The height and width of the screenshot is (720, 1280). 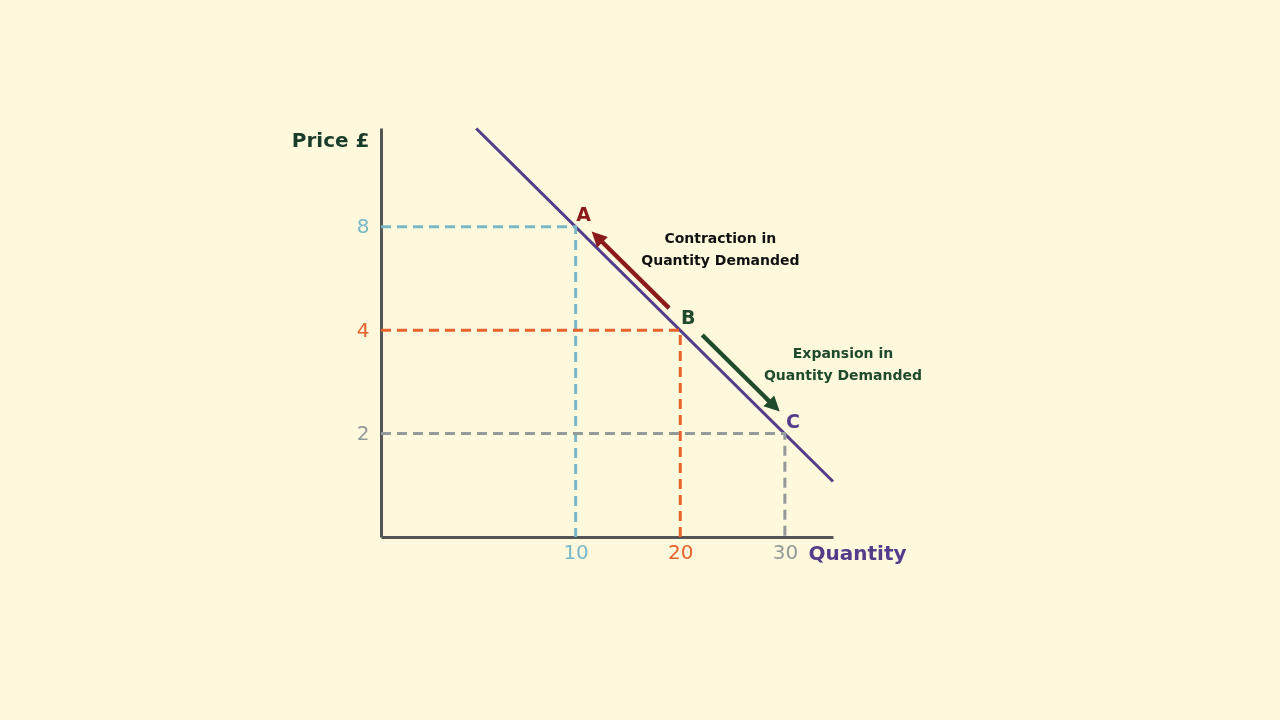 I want to click on annotation: Contraction in Quantity Demanded, so click(x=720, y=248).